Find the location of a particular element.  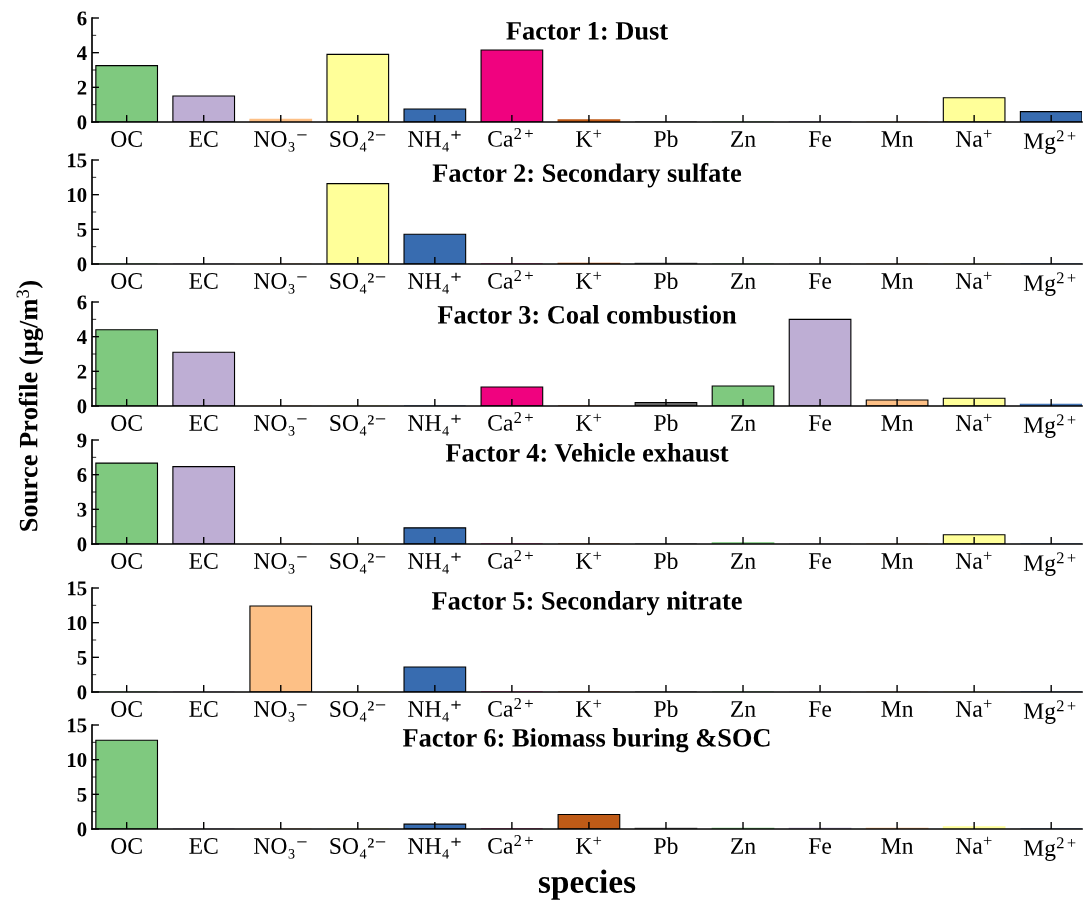

chart-title: Factor 2: Secondary sulfate is located at coordinates (587, 175).